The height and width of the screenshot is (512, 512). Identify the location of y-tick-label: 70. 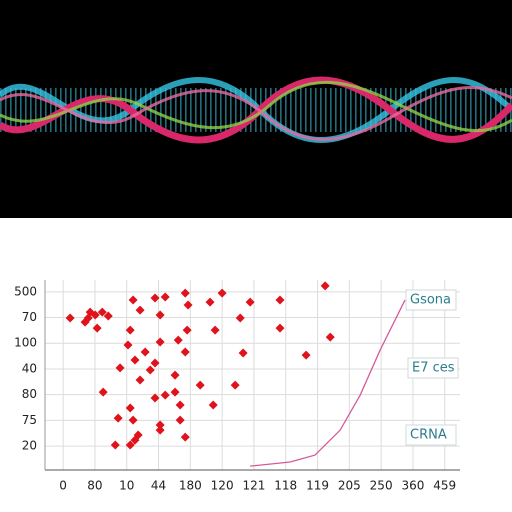
(29, 317).